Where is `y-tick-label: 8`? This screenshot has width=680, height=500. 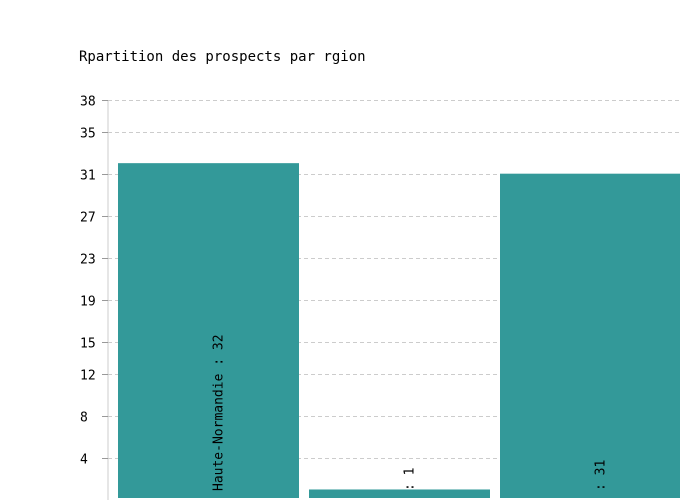 y-tick-label: 8 is located at coordinates (84, 418).